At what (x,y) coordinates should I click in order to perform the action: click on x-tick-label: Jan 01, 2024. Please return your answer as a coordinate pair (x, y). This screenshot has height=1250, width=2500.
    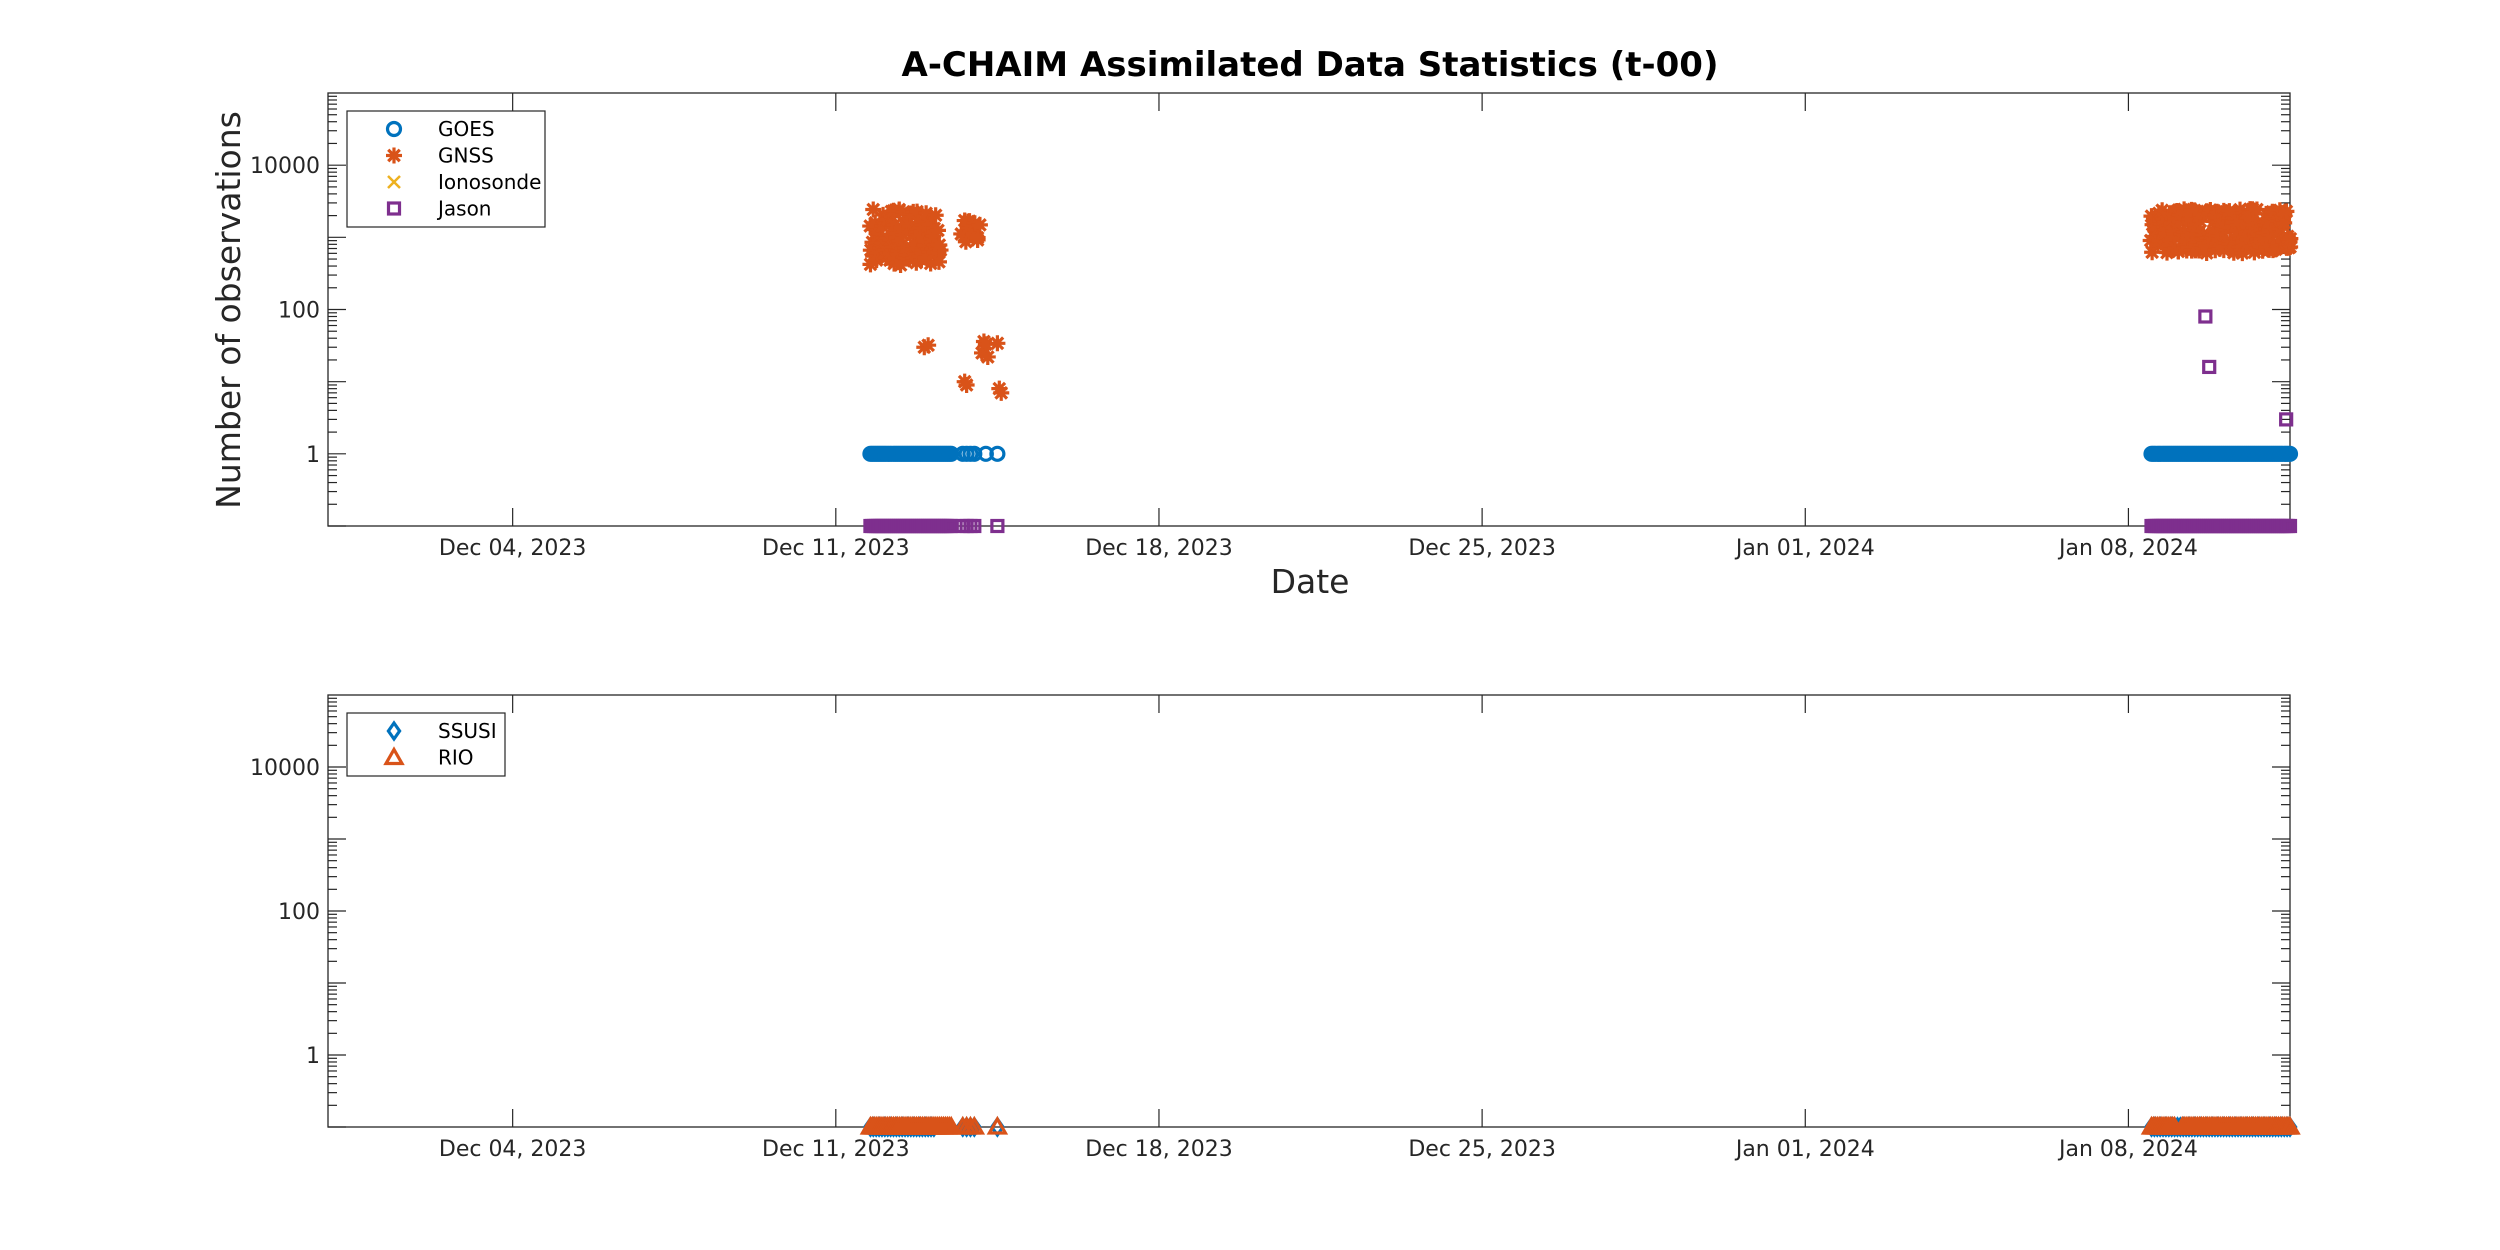
    Looking at the image, I should click on (1804, 548).